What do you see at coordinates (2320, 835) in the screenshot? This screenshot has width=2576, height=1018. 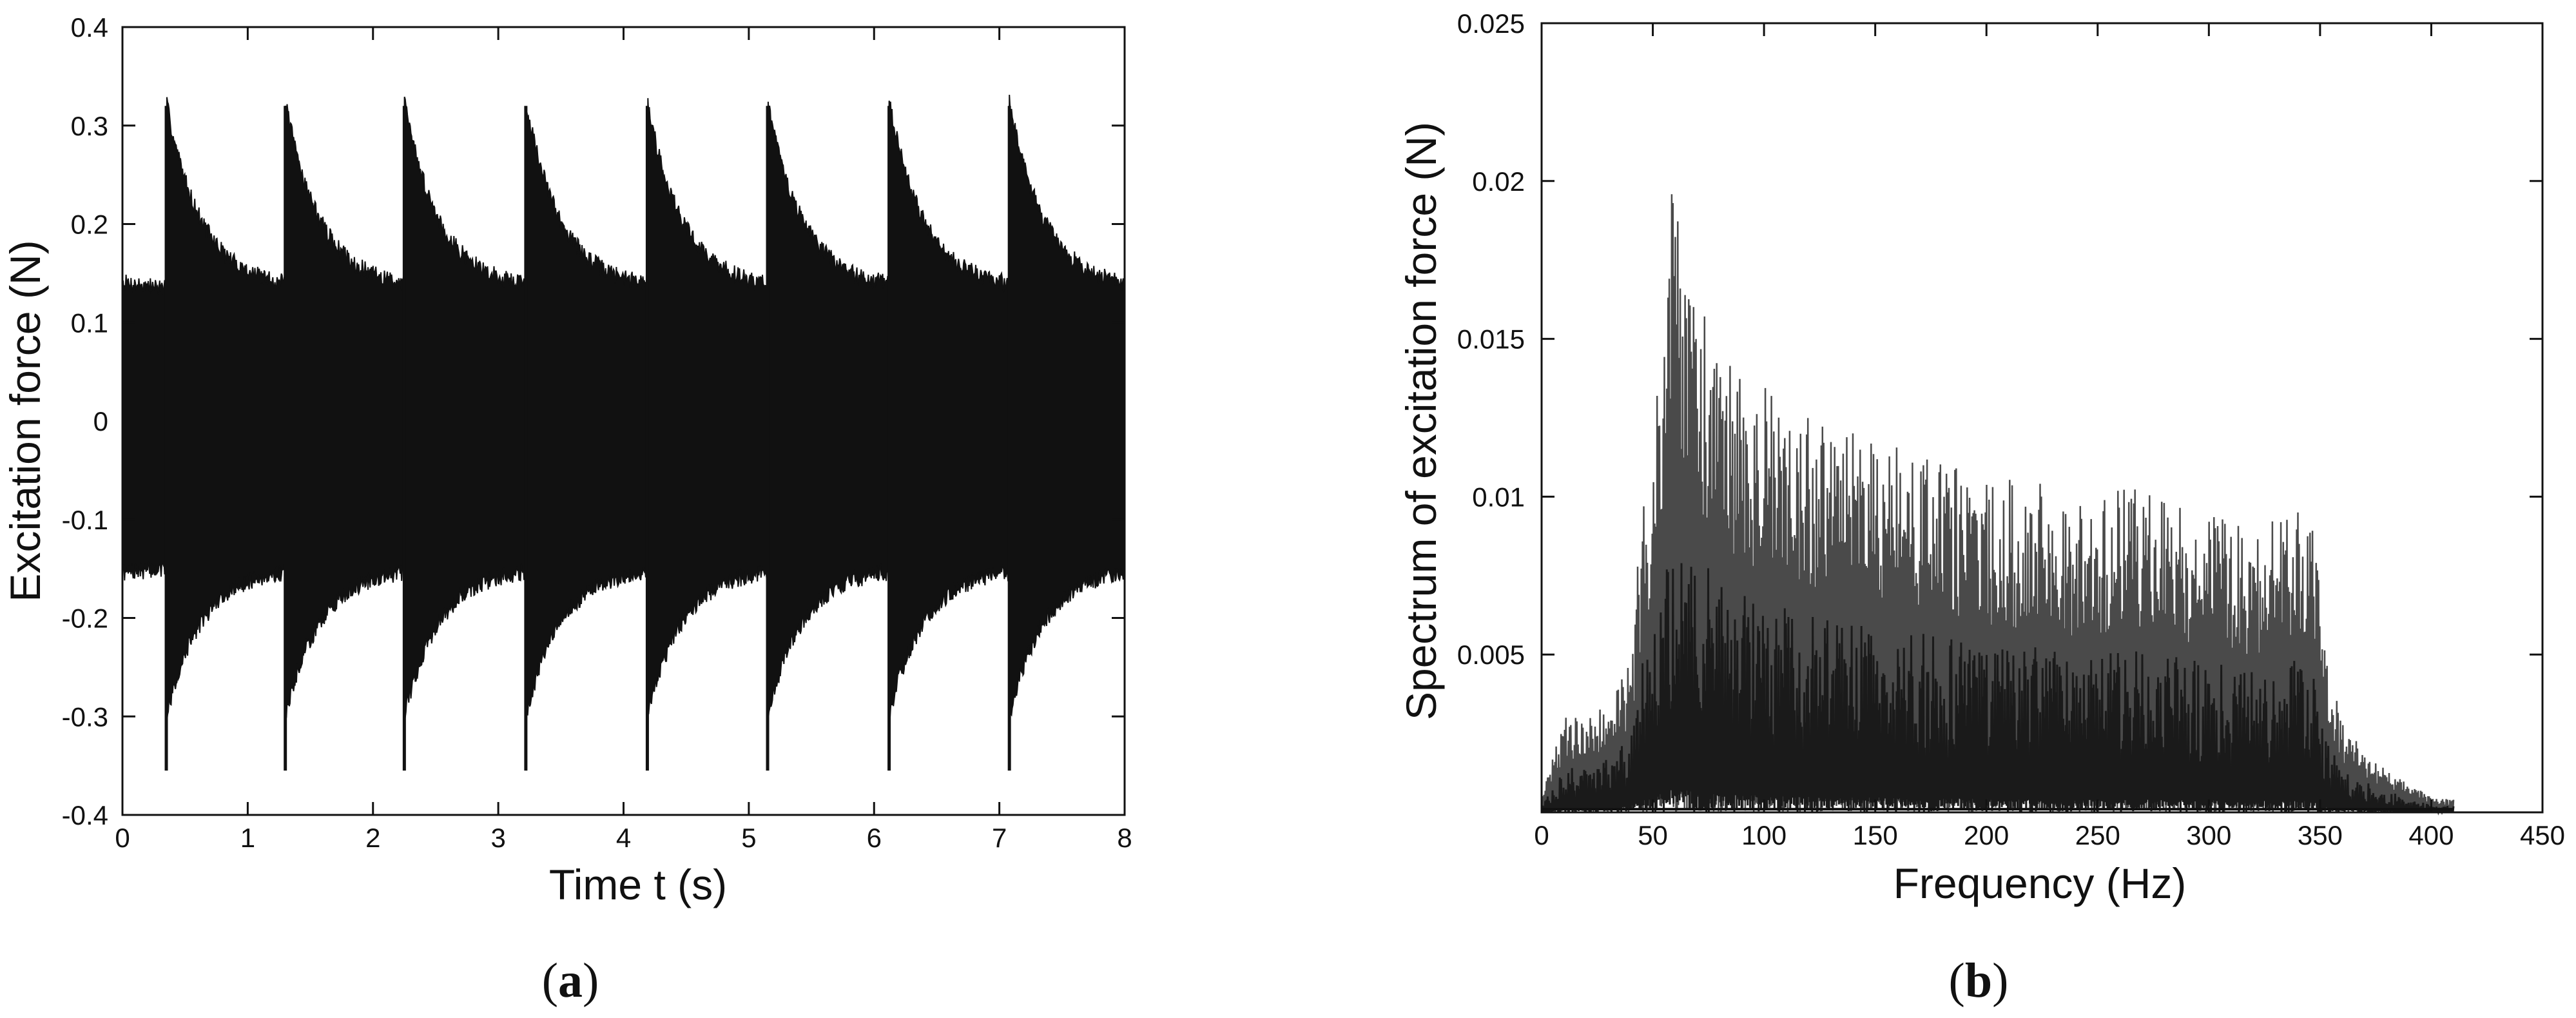 I see `chart-b-x-tick-label: 350` at bounding box center [2320, 835].